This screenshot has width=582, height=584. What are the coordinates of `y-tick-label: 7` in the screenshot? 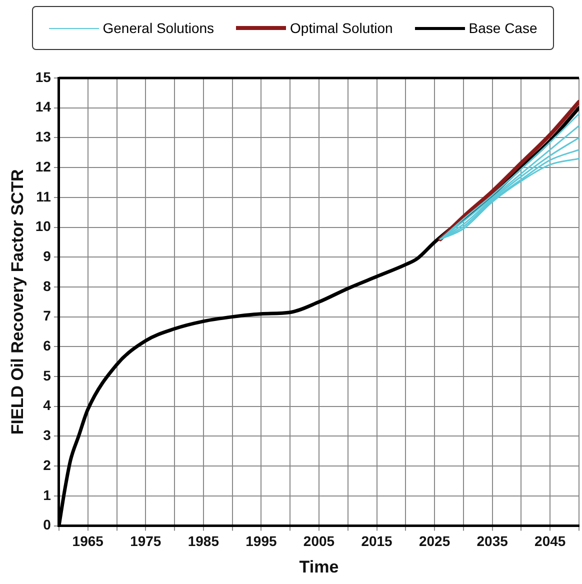 It's located at (47, 316).